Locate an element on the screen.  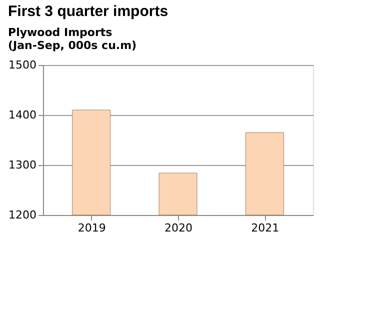
y-tick-label: 1400 is located at coordinates (22, 115).